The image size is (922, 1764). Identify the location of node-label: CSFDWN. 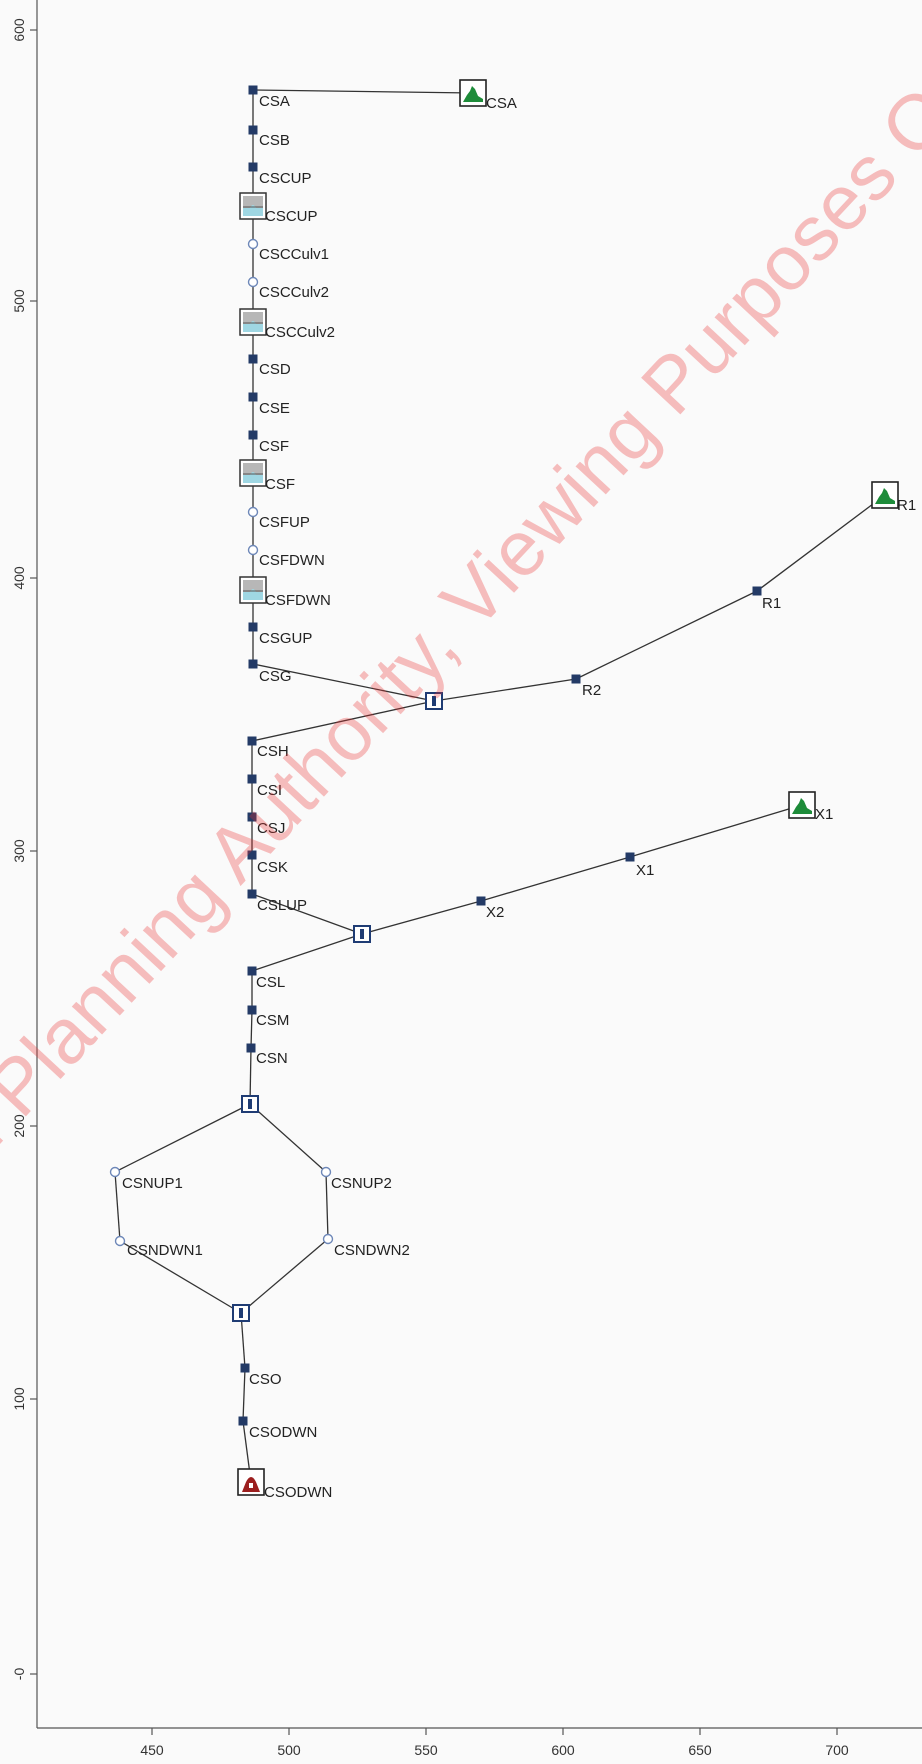
(298, 600).